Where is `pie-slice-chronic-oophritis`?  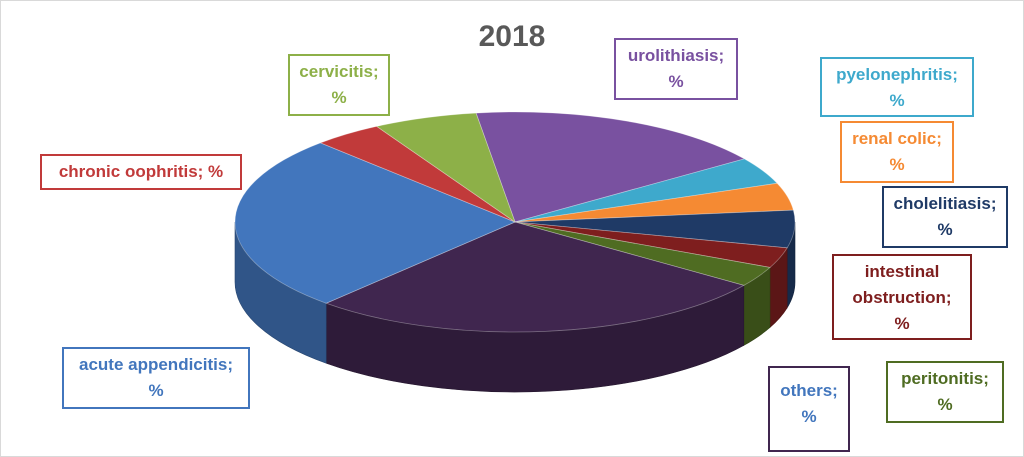
pie-slice-chronic-oophritis is located at coordinates (417, 174).